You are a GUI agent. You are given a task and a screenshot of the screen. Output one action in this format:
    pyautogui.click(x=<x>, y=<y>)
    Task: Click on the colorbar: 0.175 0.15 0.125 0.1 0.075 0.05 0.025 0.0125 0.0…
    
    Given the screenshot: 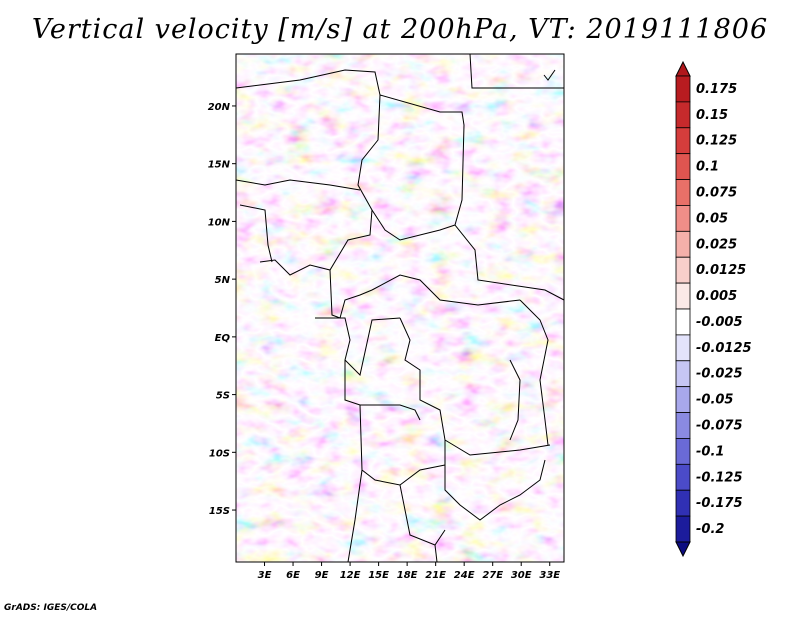 What is the action you would take?
    pyautogui.click(x=713, y=309)
    